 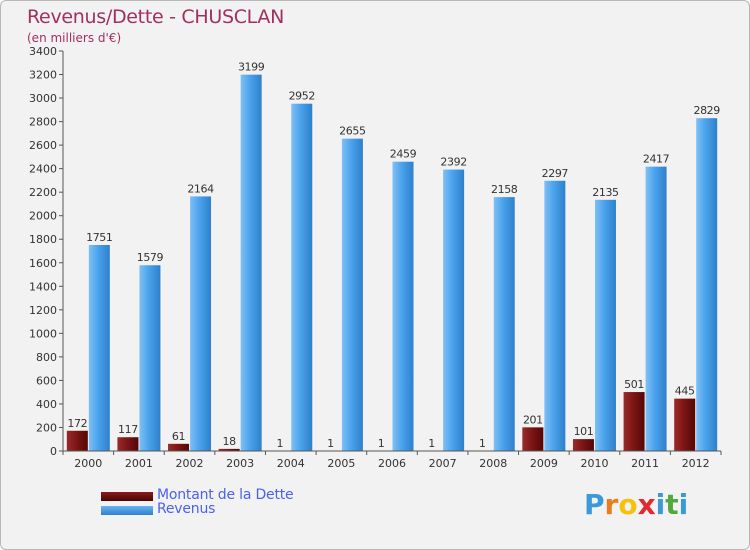 What do you see at coordinates (583, 445) in the screenshot?
I see `bar-dette-2010` at bounding box center [583, 445].